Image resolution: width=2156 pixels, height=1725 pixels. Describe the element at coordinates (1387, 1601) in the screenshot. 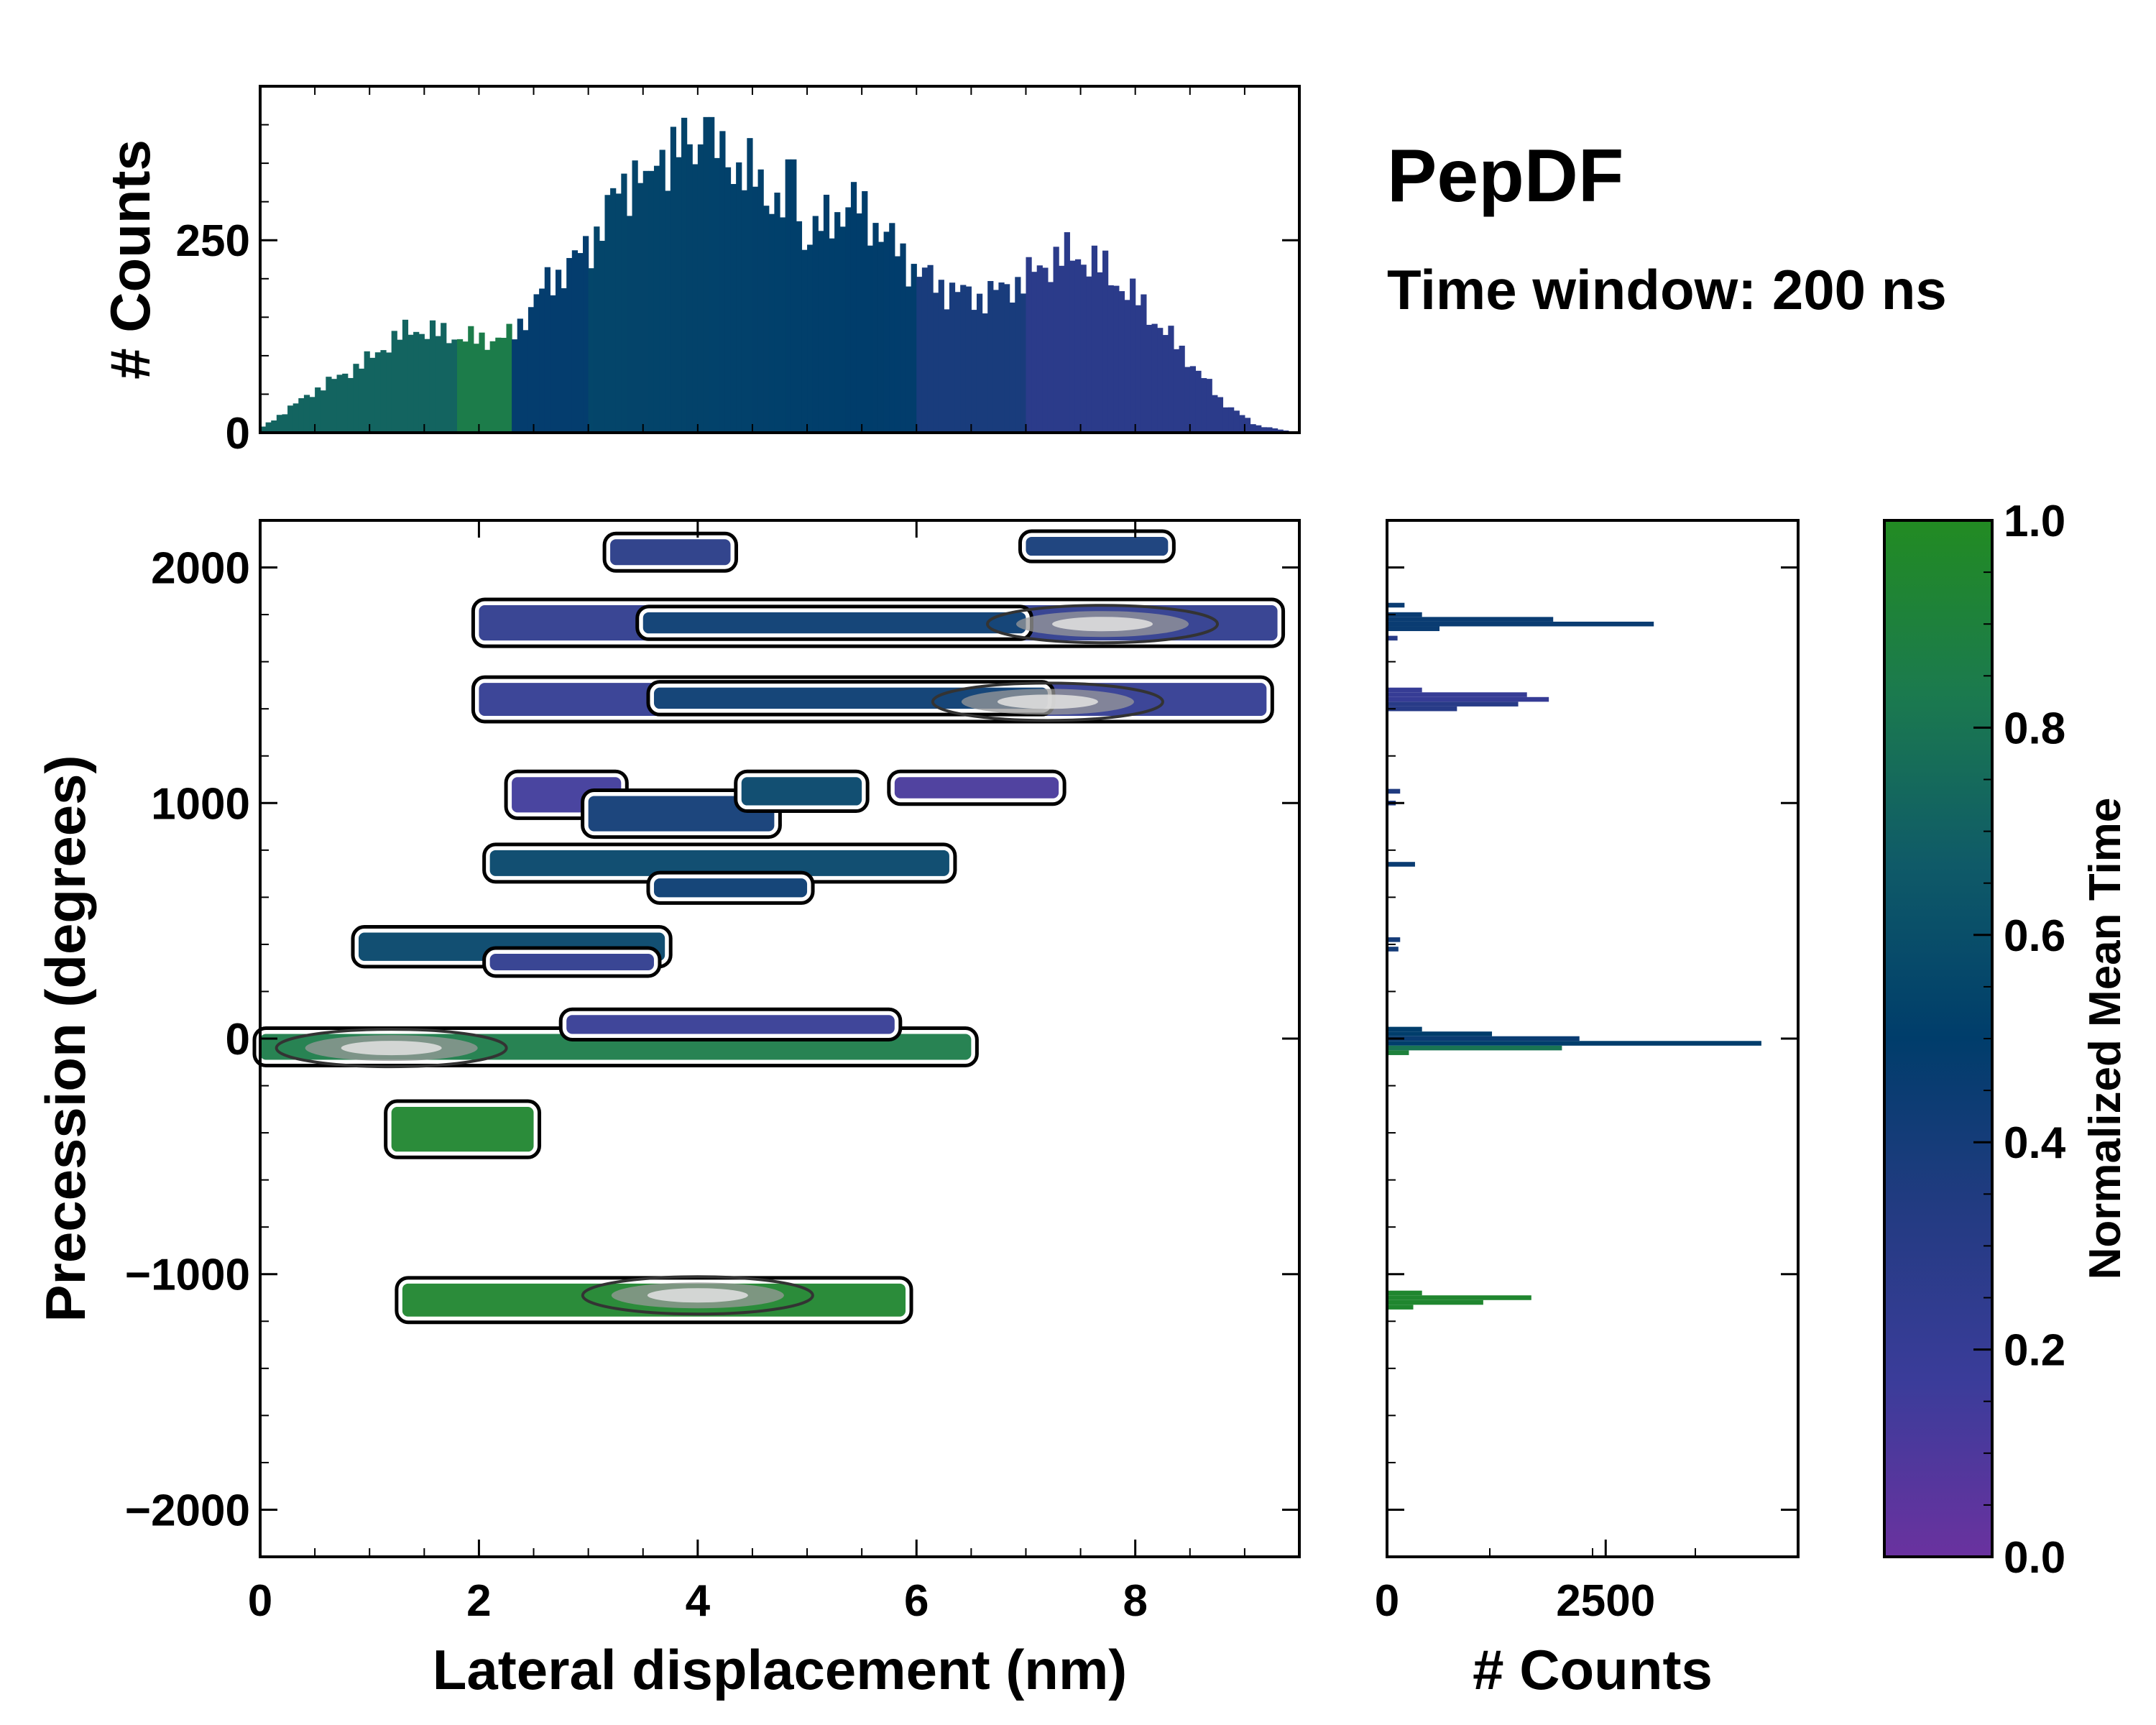

I see `right-x-tick-label: 0` at that location.